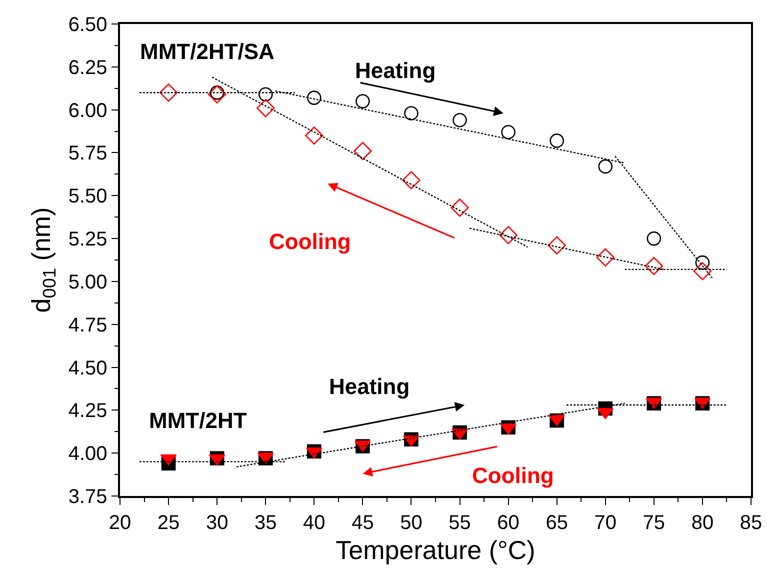  Describe the element at coordinates (702, 523) in the screenshot. I see `x-tick-label: 80` at that location.